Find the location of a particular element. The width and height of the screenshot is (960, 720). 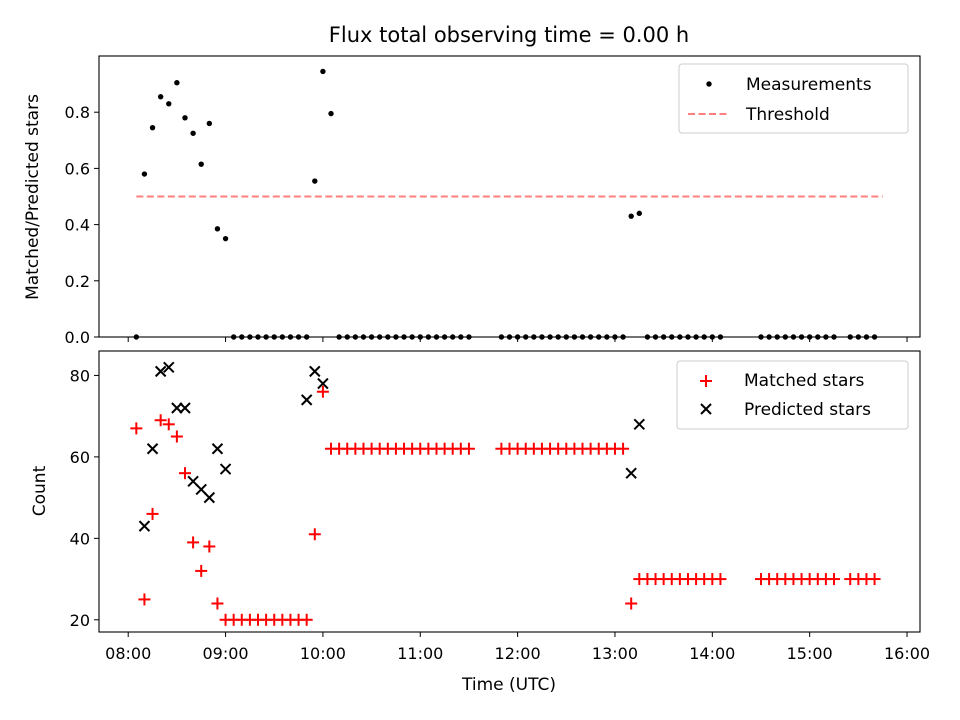

top-legend: Measurements Threshold is located at coordinates (793, 98).